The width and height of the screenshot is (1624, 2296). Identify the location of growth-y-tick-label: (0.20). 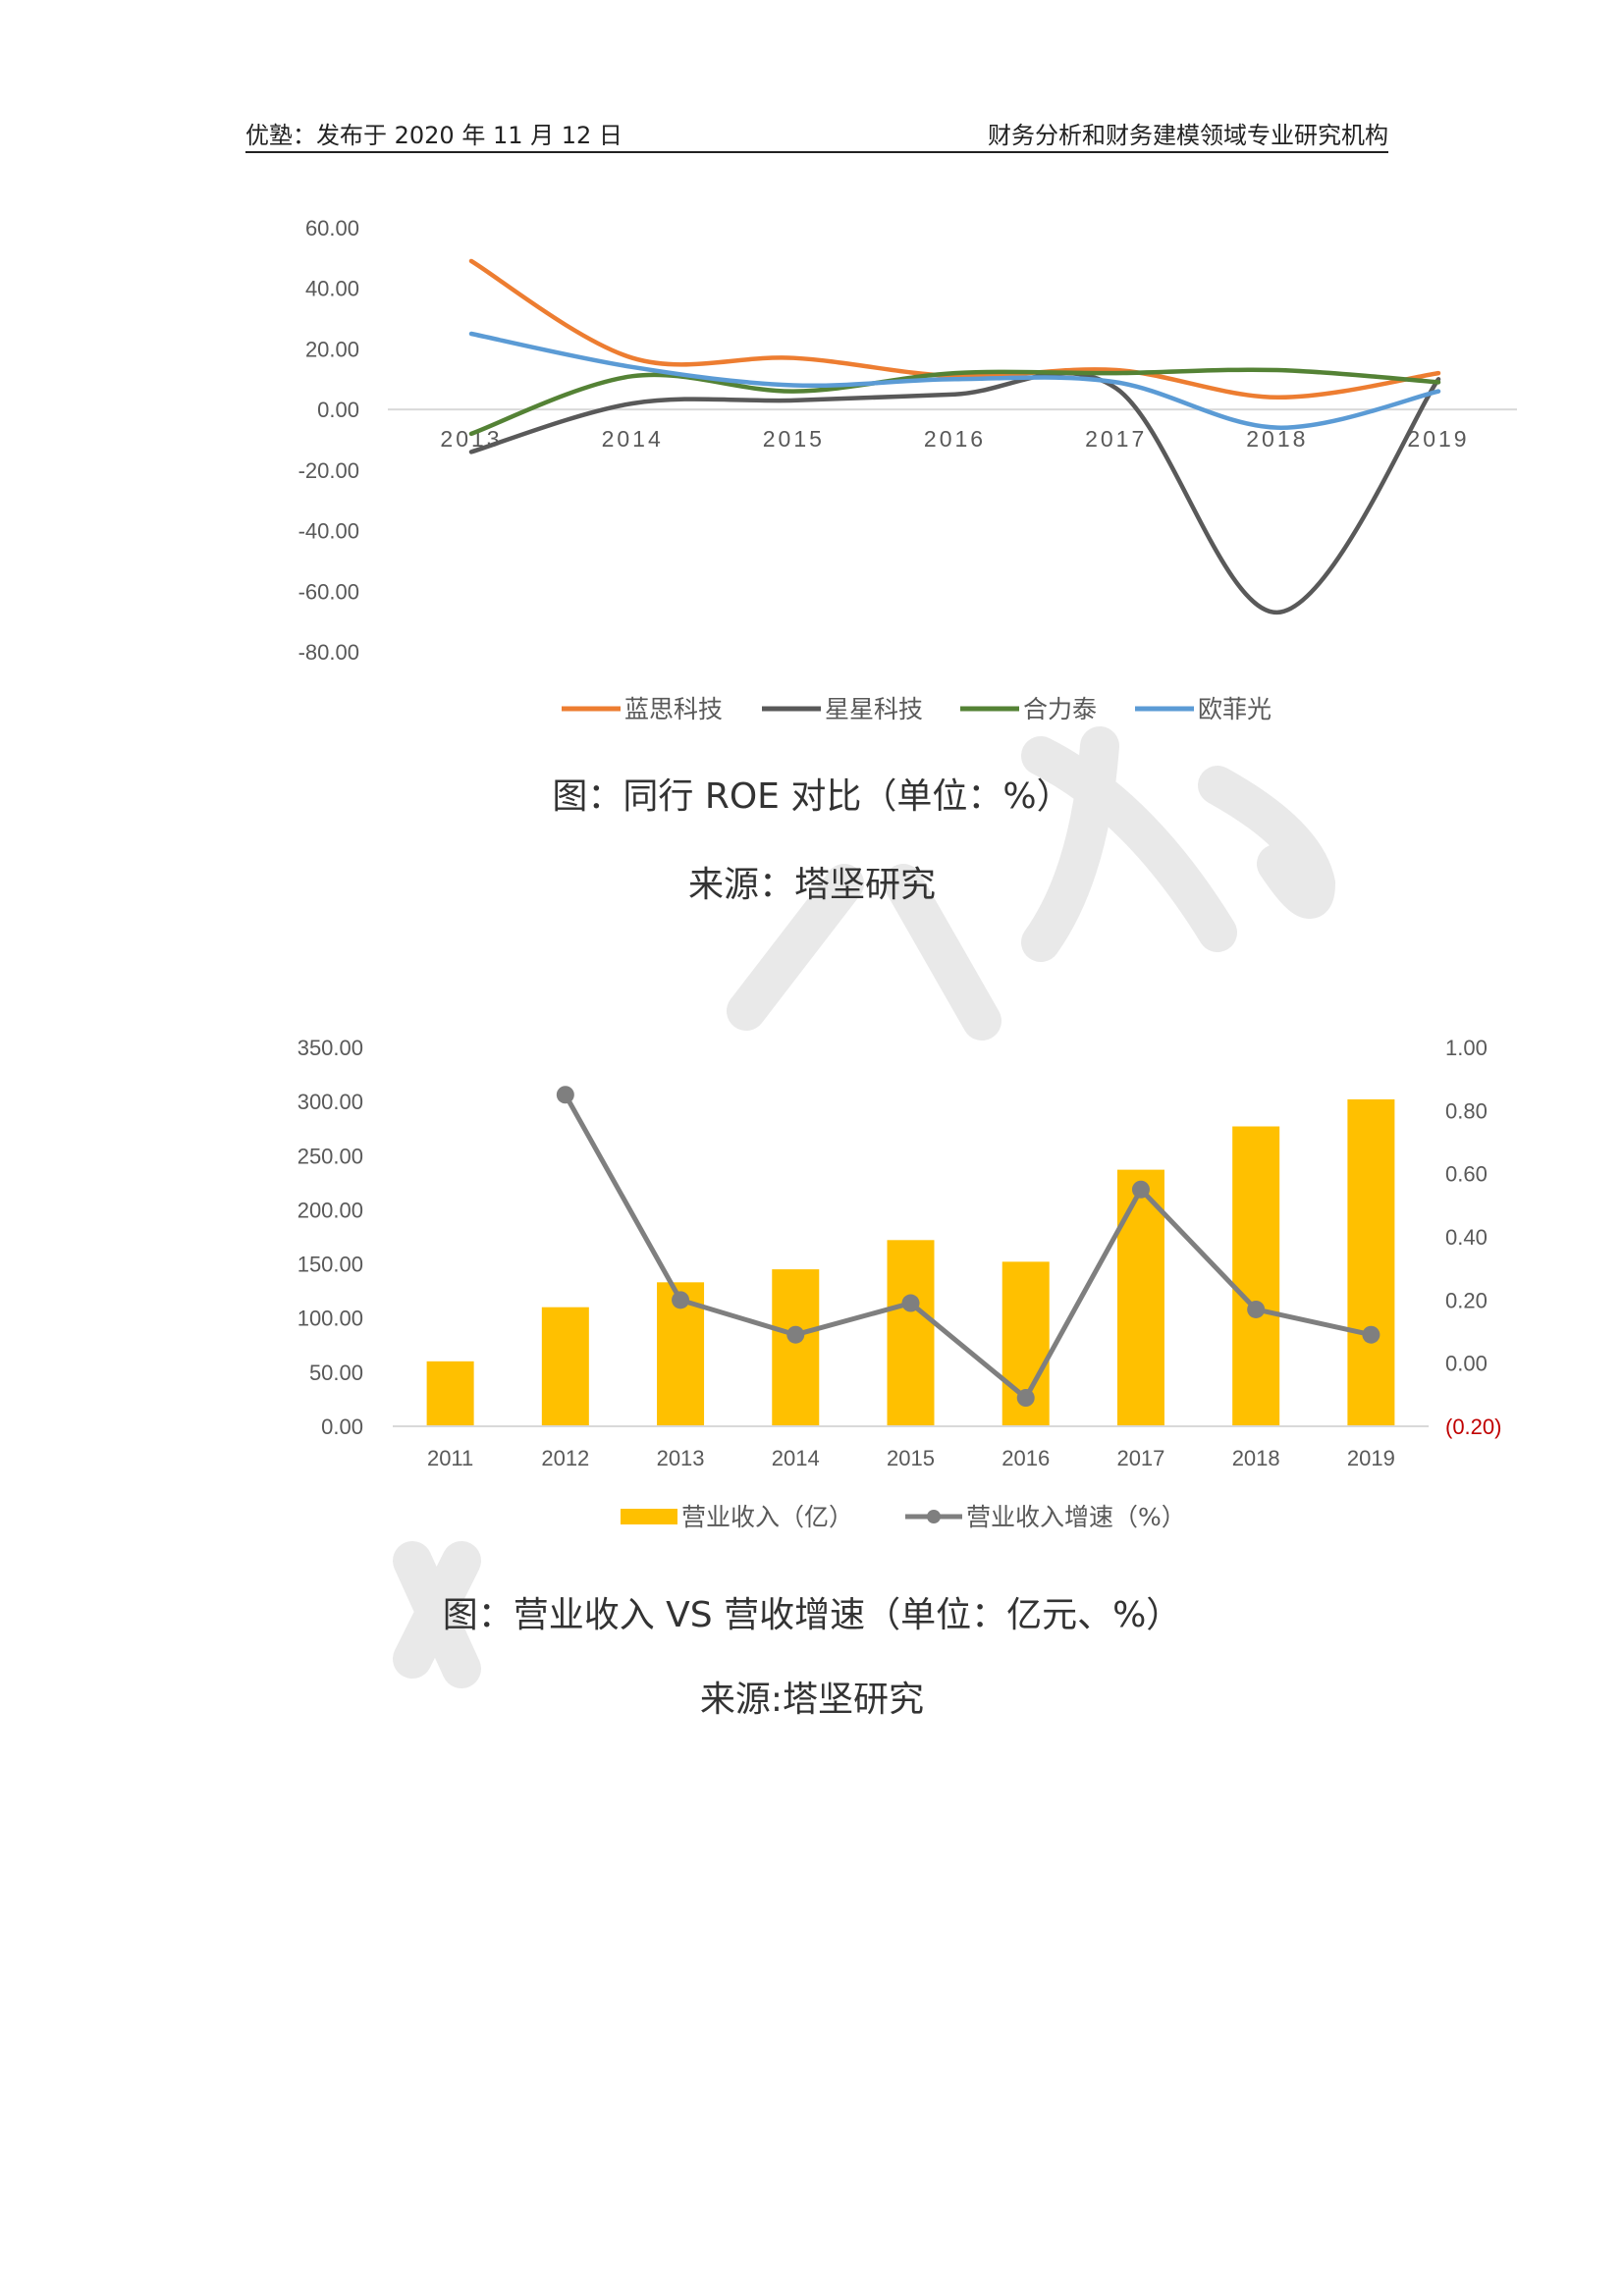
(1473, 1427).